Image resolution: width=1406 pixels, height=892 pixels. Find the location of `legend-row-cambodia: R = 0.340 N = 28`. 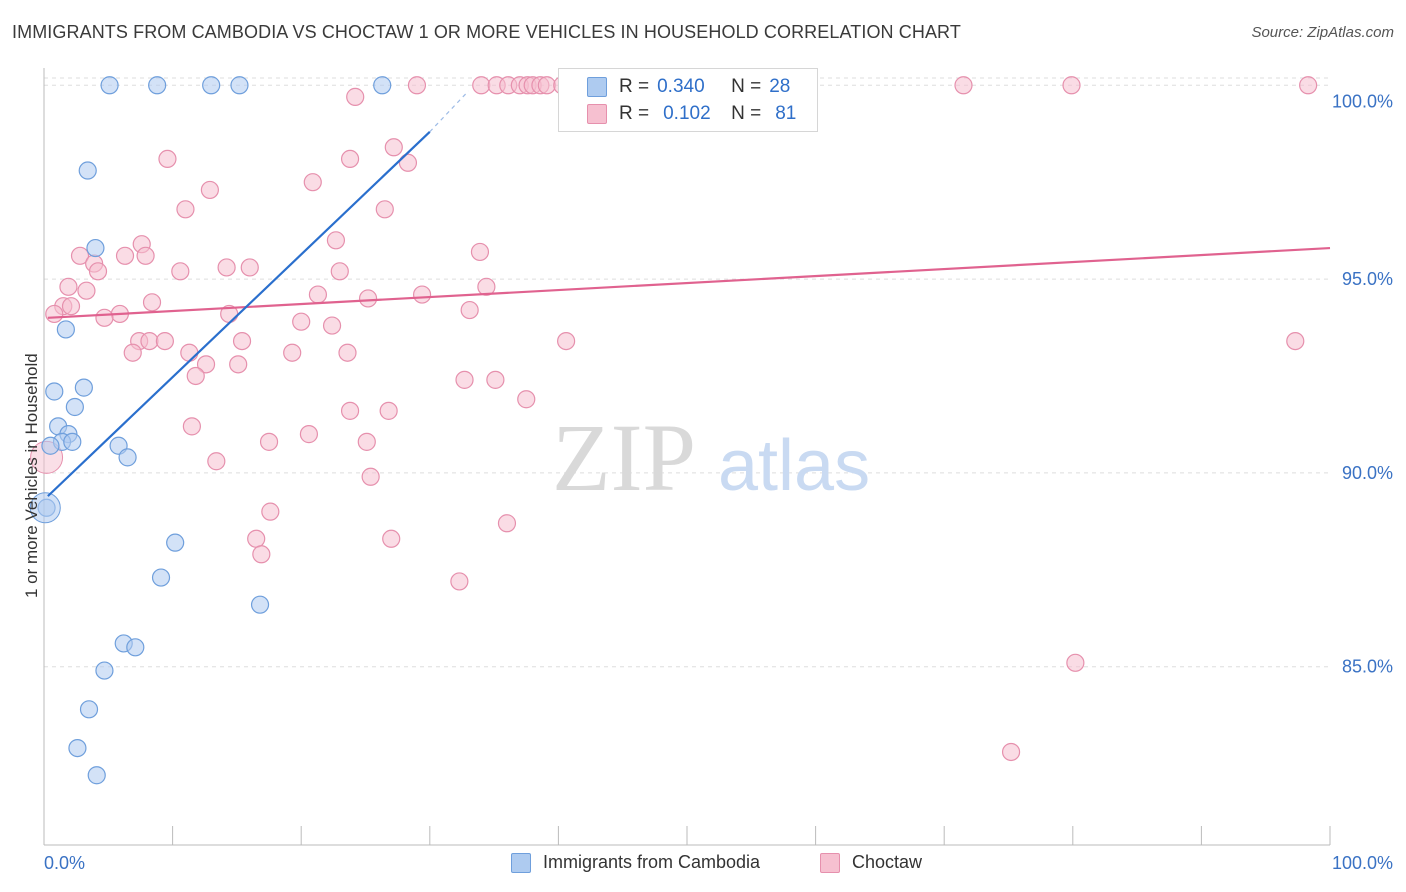

legend-row-cambodia: R = 0.340 N = 28 is located at coordinates (674, 87).